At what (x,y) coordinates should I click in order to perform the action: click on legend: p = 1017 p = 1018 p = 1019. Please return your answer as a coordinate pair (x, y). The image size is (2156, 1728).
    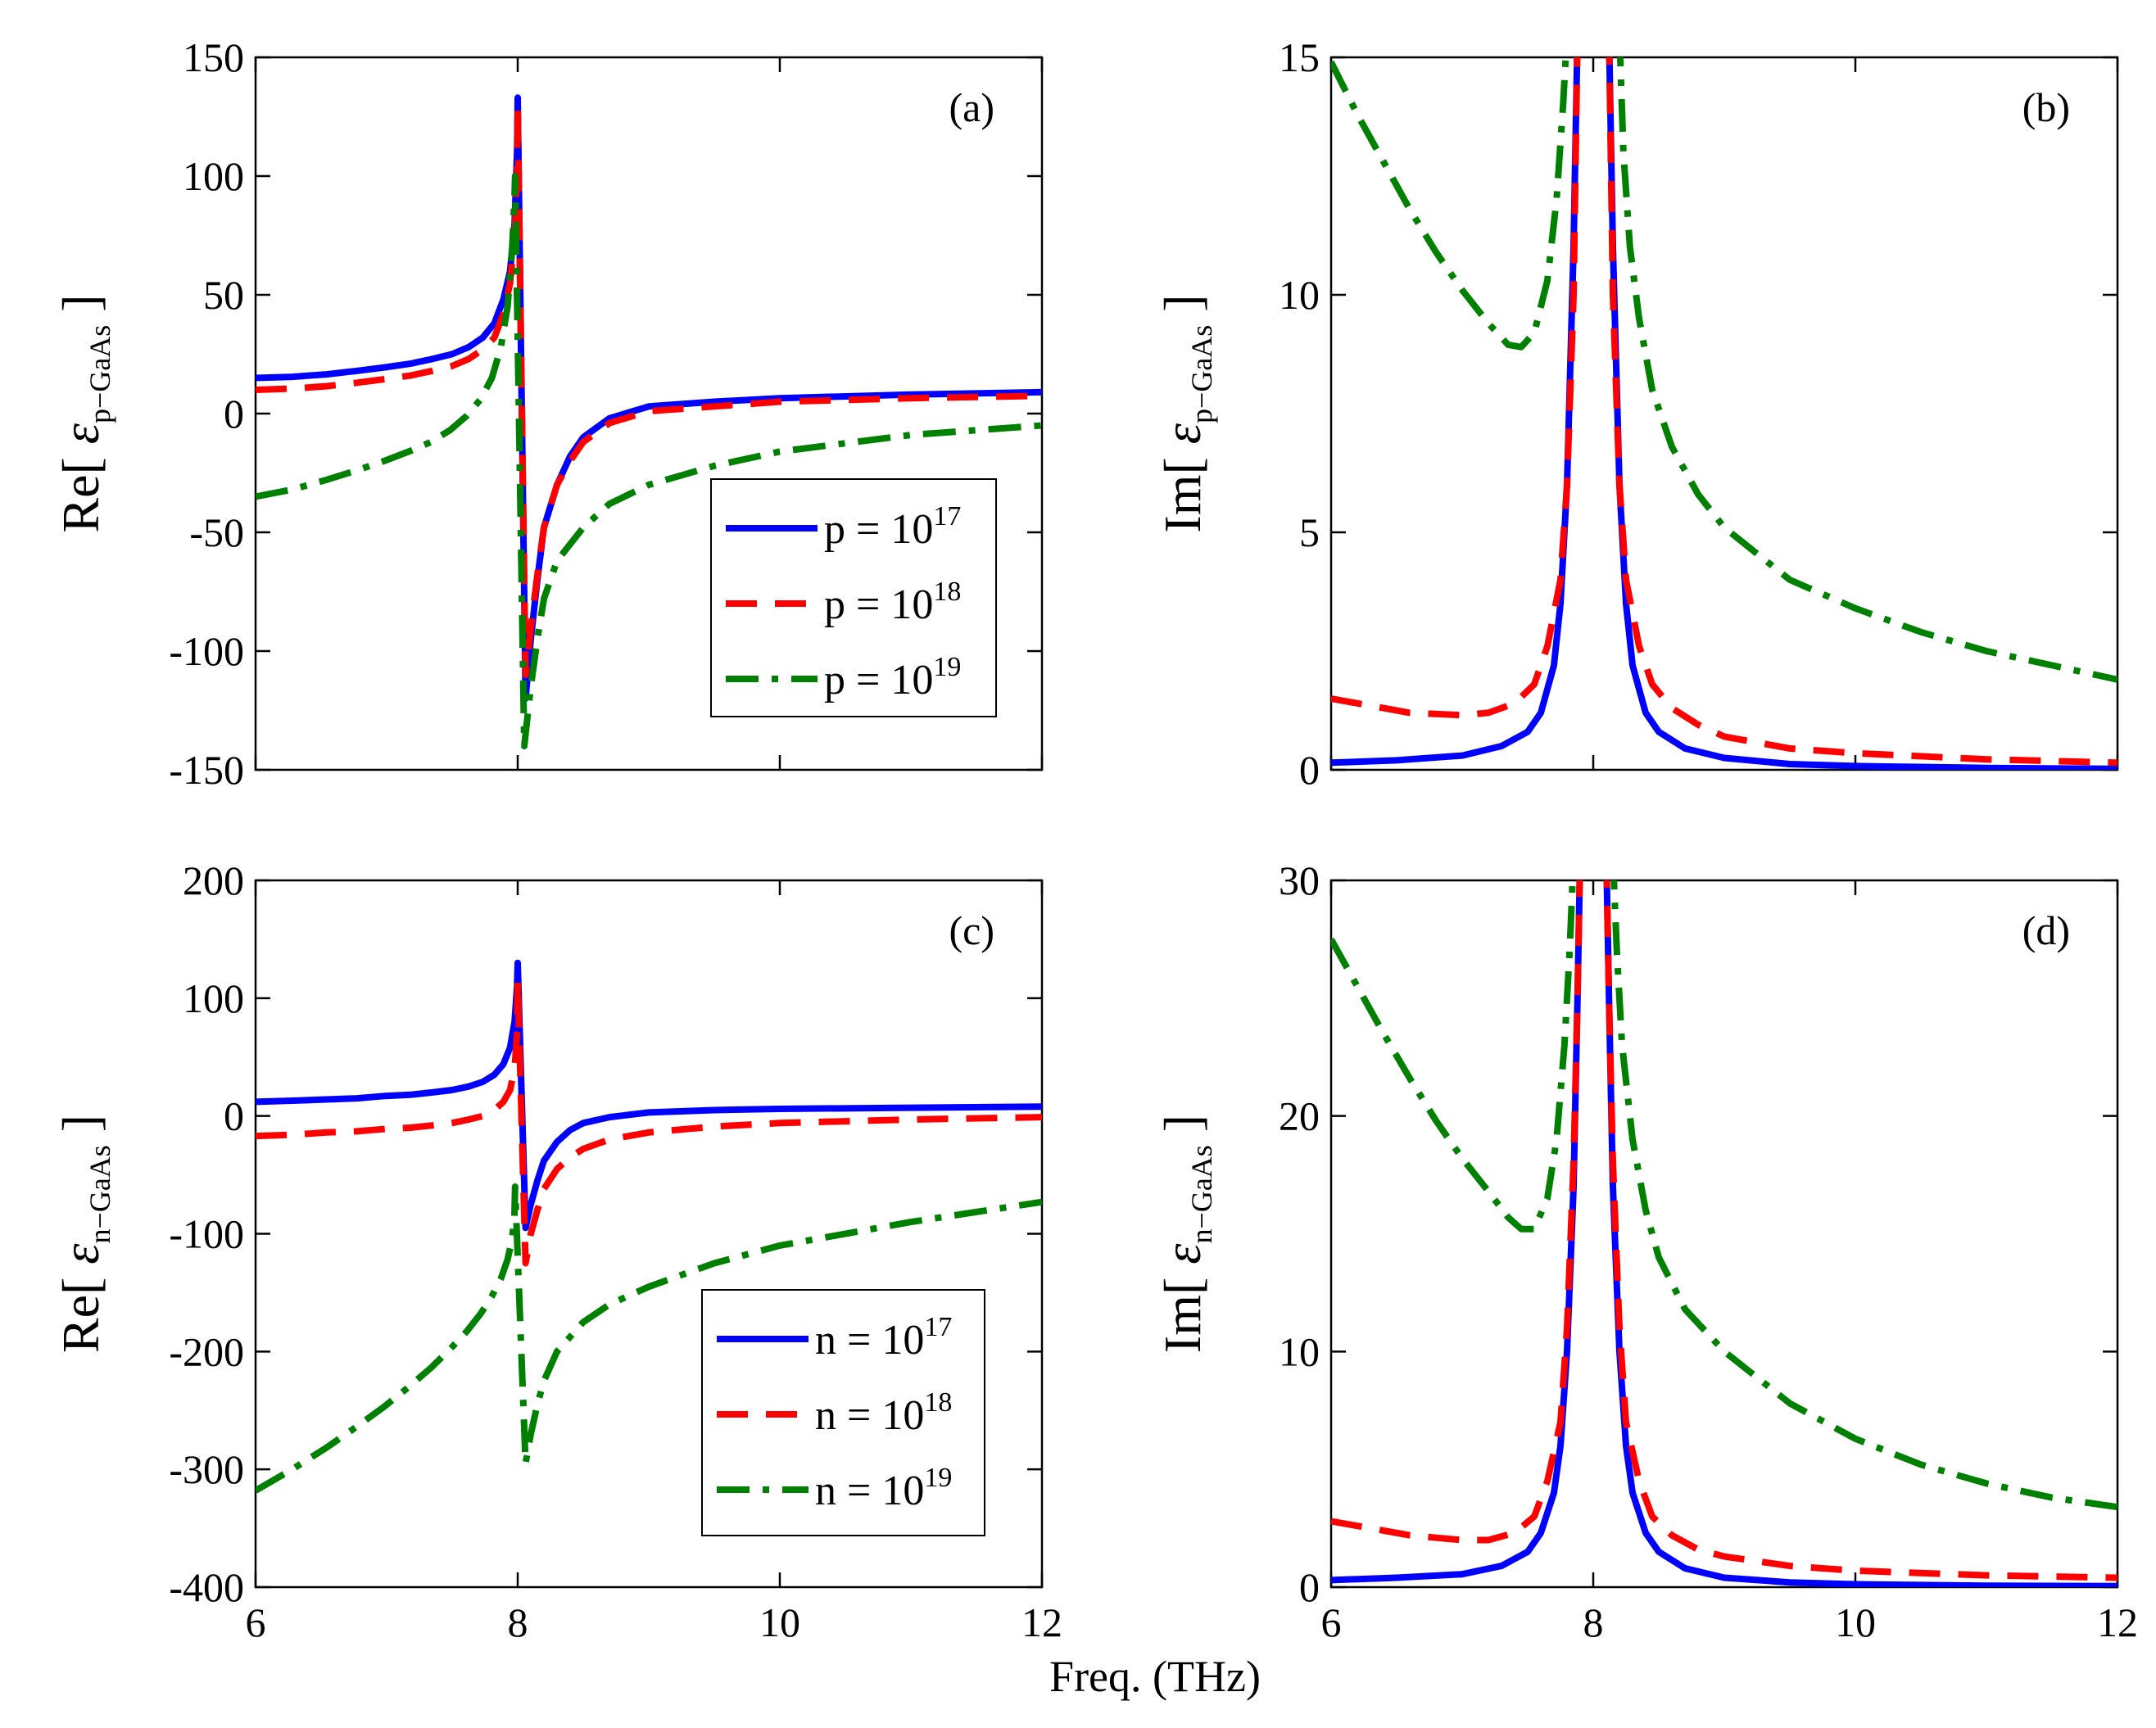
    Looking at the image, I should click on (853, 597).